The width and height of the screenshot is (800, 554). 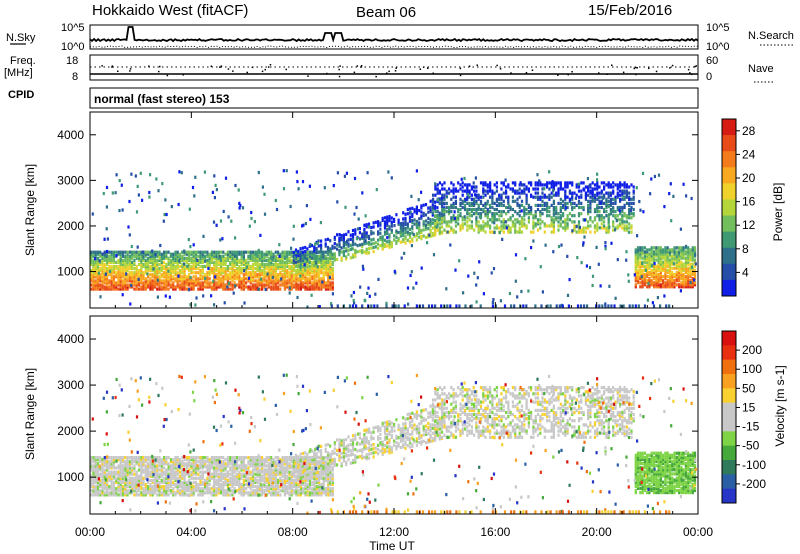 What do you see at coordinates (729, 288) in the screenshot?
I see `power-colorbar-swatch` at bounding box center [729, 288].